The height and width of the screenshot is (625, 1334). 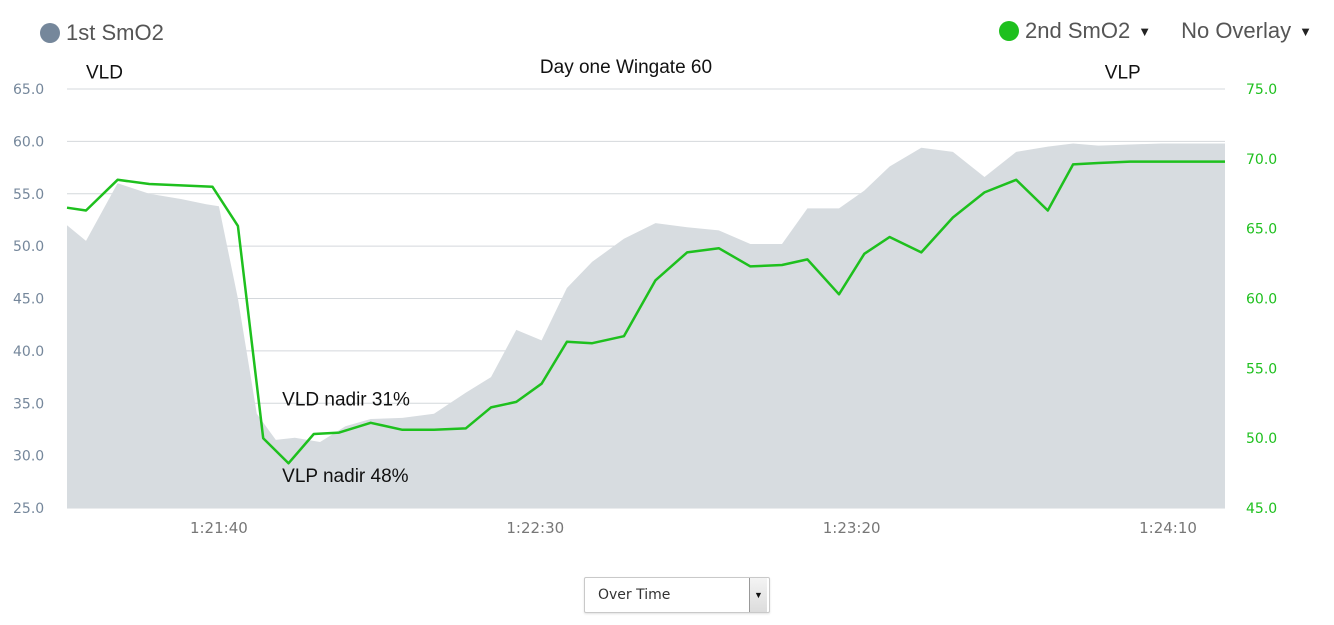 I want to click on overlay-label: No Overlay, so click(x=1236, y=30).